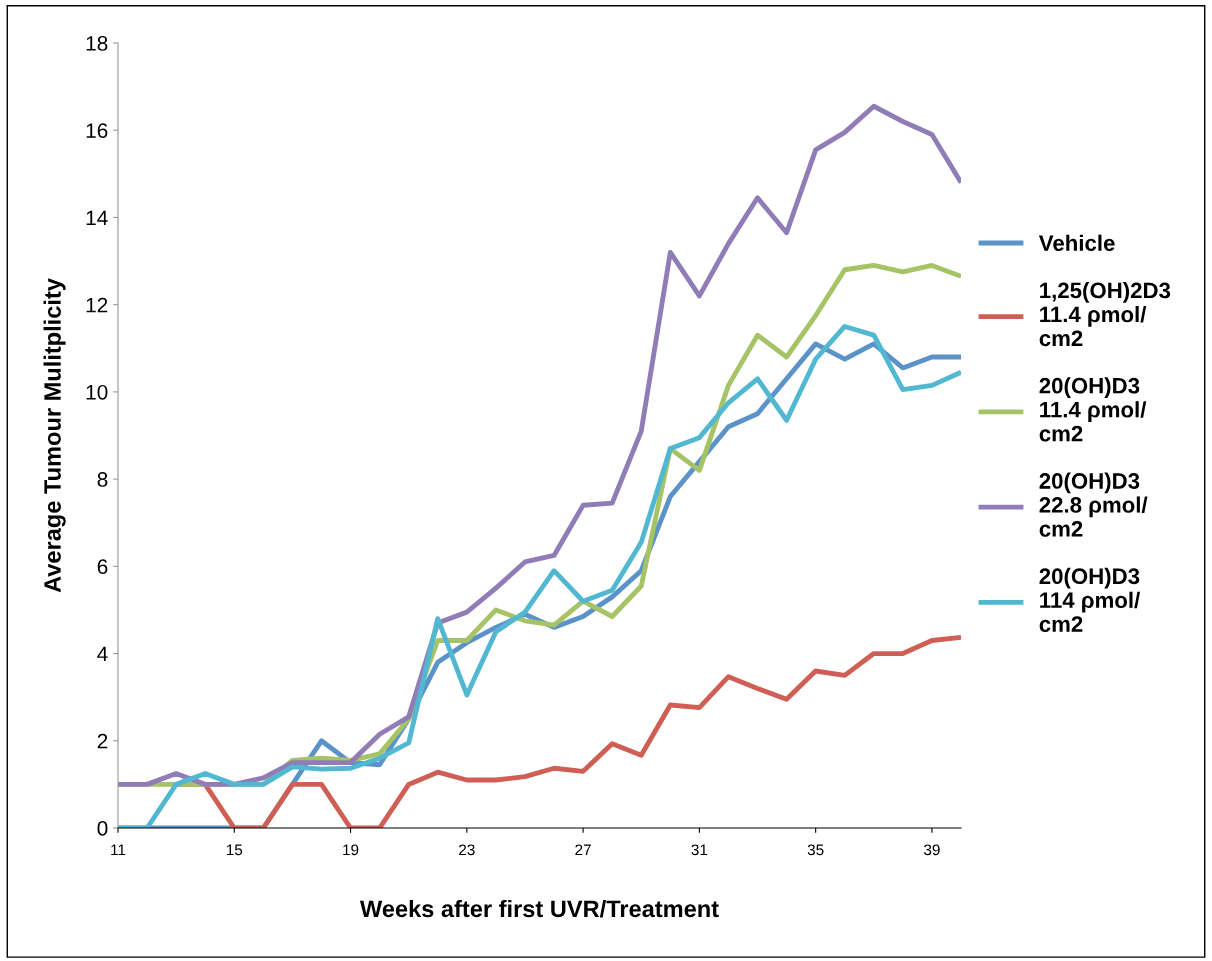  Describe the element at coordinates (102, 479) in the screenshot. I see `y-tick-label: 8` at that location.